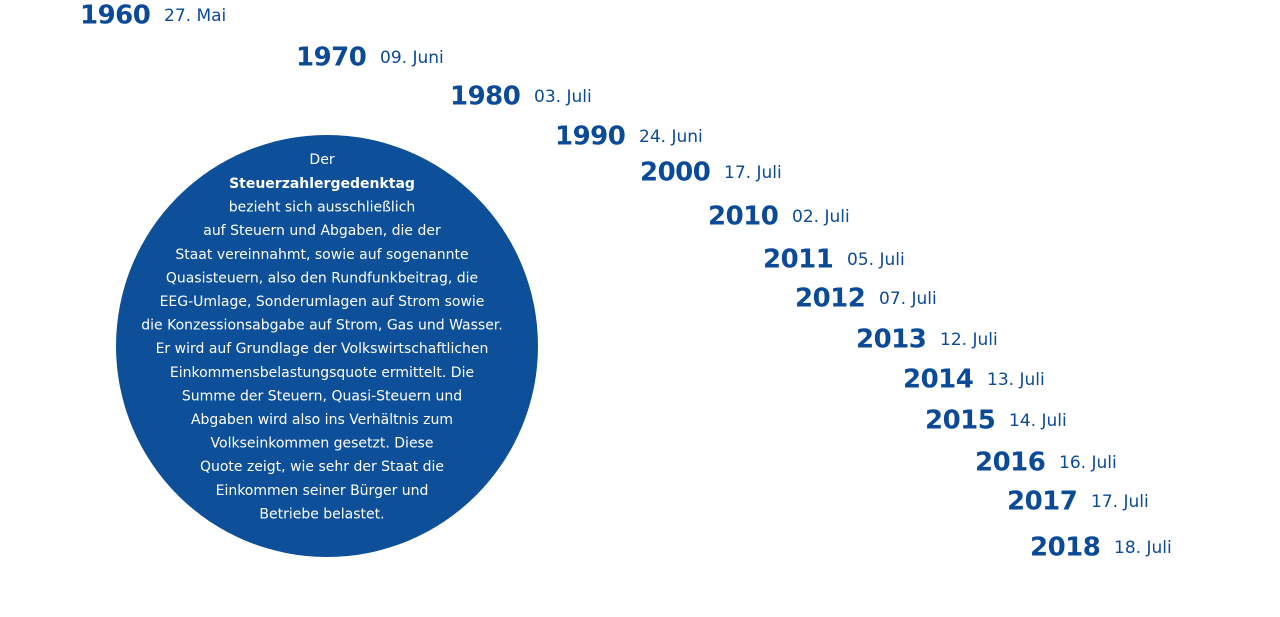 Image resolution: width=1280 pixels, height=617 pixels. I want to click on circle-term: Steuerzahlergedenktag, so click(322, 184).